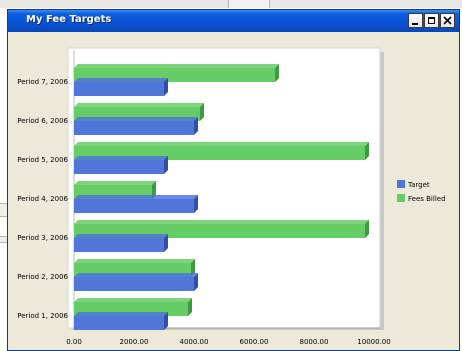 The width and height of the screenshot is (462, 351). I want to click on close-button, so click(447, 20).